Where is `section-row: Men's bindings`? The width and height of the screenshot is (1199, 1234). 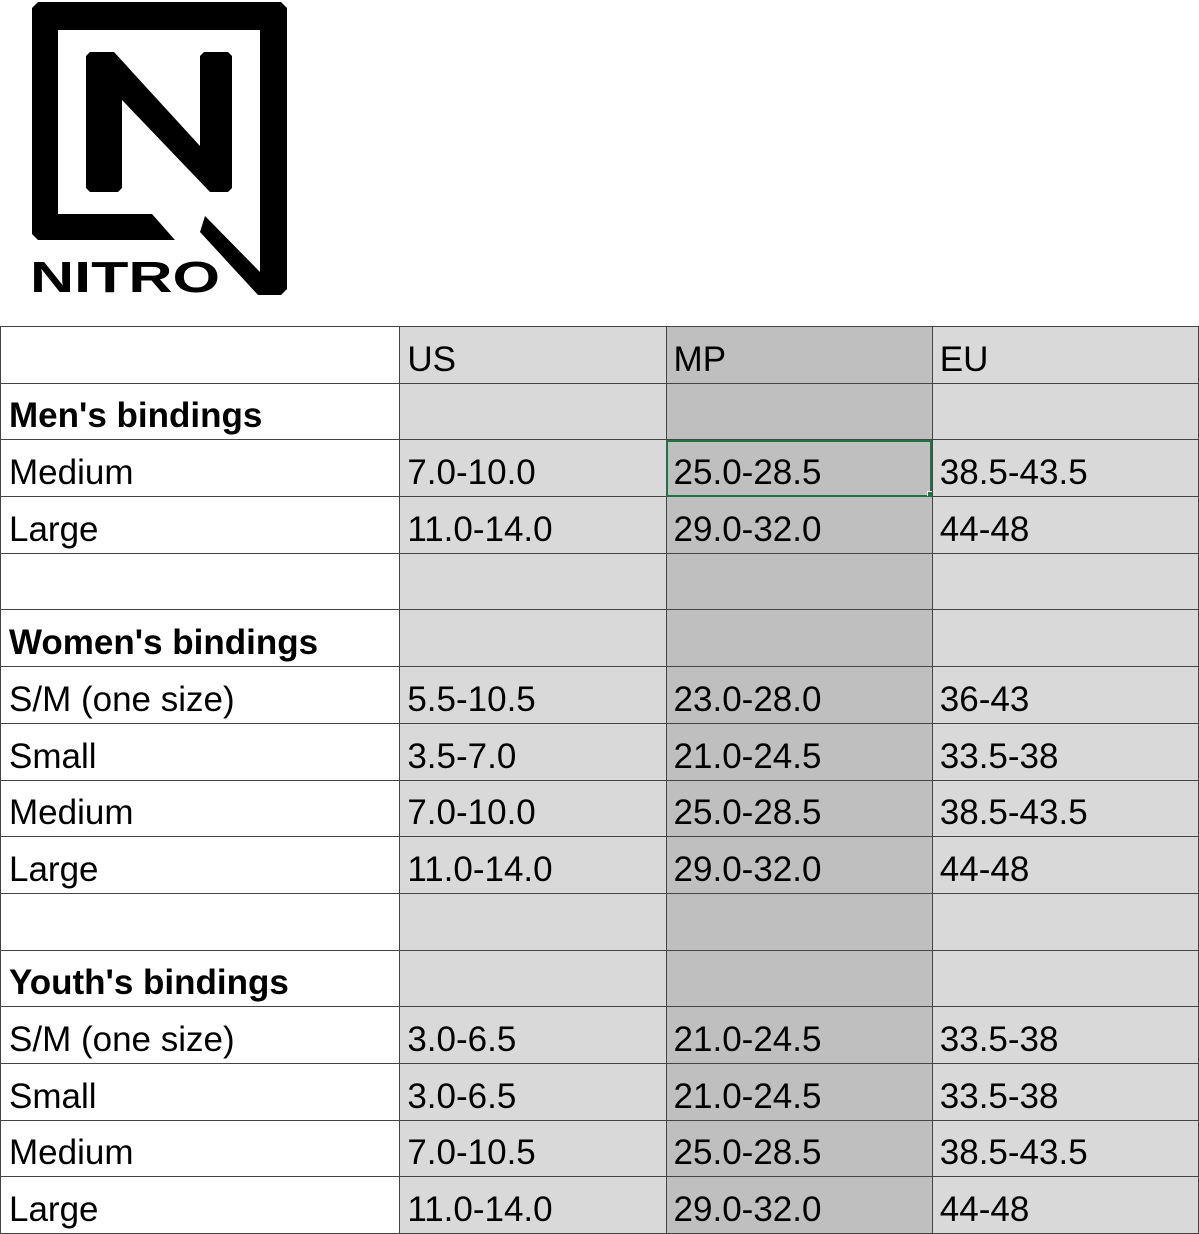
section-row: Men's bindings is located at coordinates (599, 411).